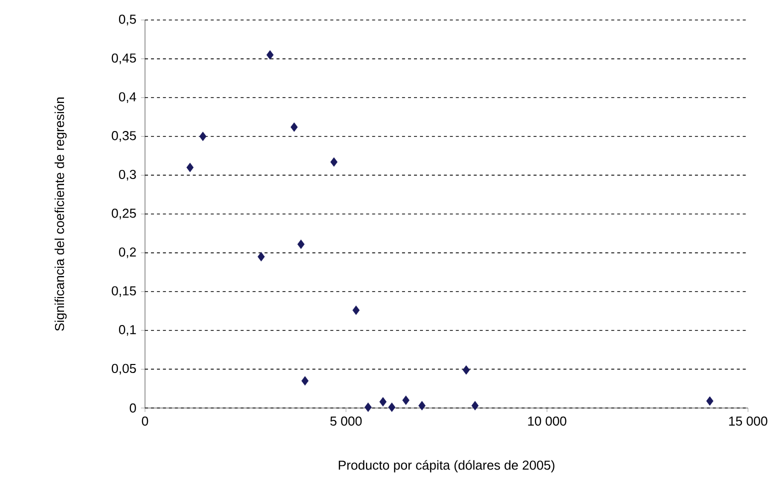  What do you see at coordinates (124, 369) in the screenshot?
I see `y-tick-label: 0,05` at bounding box center [124, 369].